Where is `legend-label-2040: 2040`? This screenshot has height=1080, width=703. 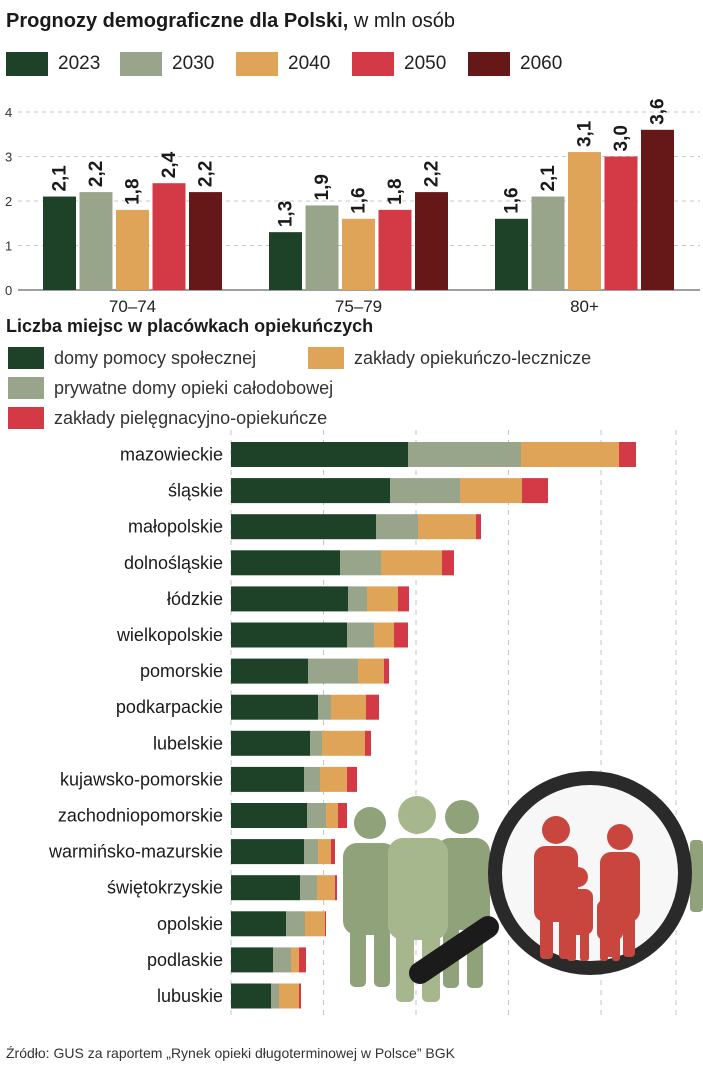
legend-label-2040: 2040 is located at coordinates (309, 63).